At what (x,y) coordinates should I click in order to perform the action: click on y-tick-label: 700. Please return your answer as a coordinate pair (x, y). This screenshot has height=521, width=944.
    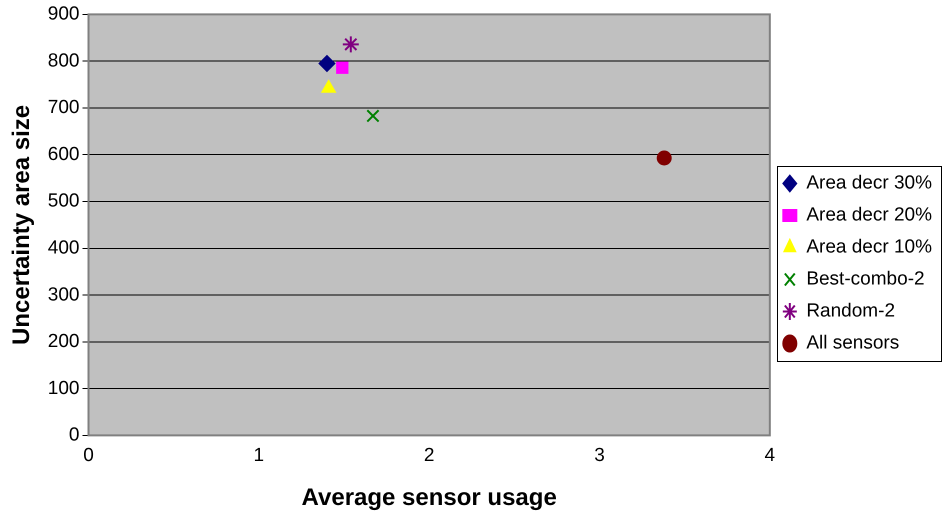
    Looking at the image, I should click on (64, 107).